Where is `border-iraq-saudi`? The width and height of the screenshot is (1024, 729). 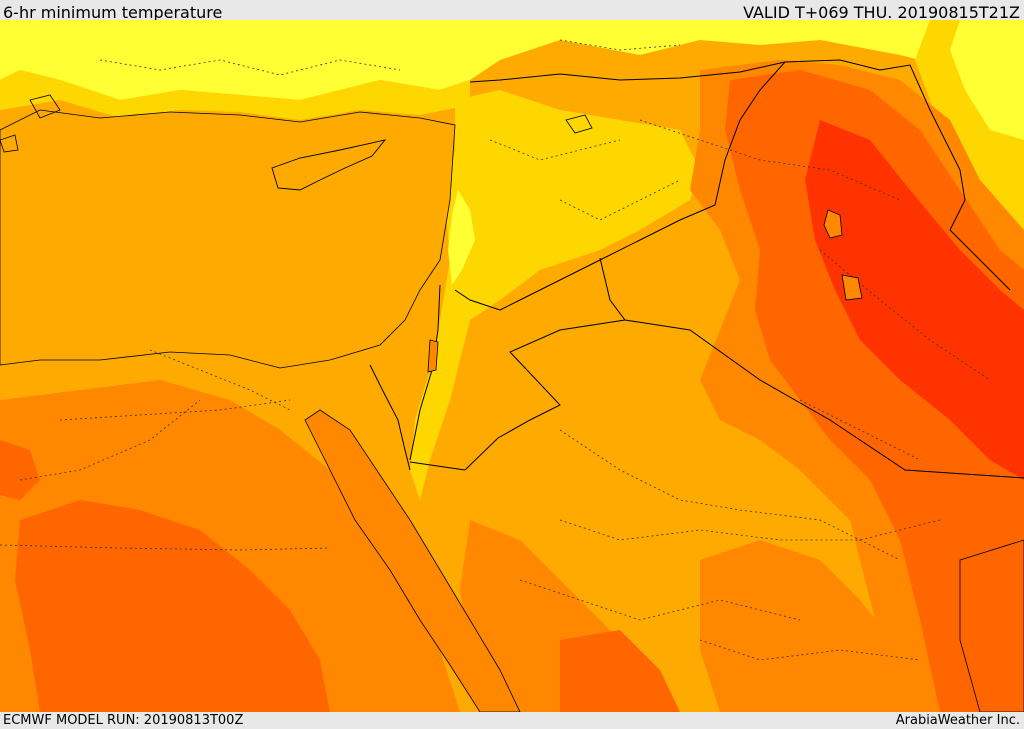 border-iraq-saudi is located at coordinates (811, 368).